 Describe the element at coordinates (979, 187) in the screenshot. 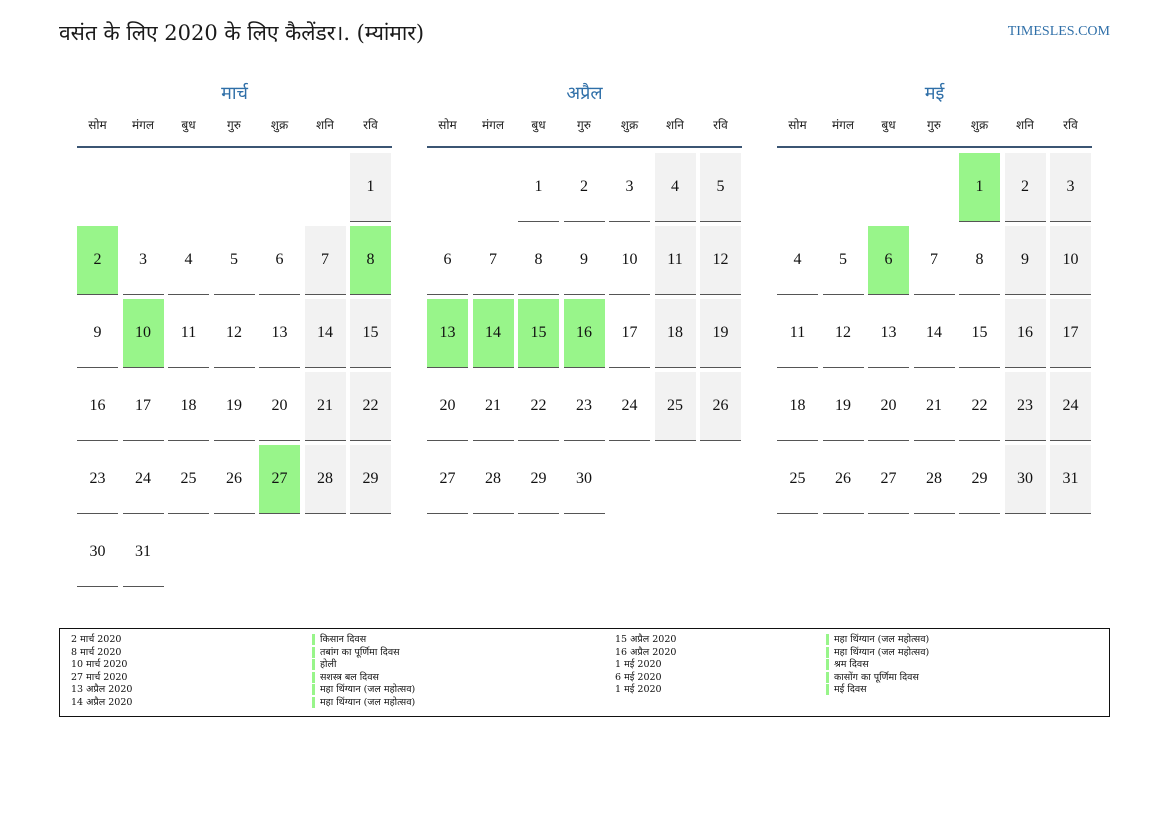

I see `day-cell-holiday: 1` at that location.